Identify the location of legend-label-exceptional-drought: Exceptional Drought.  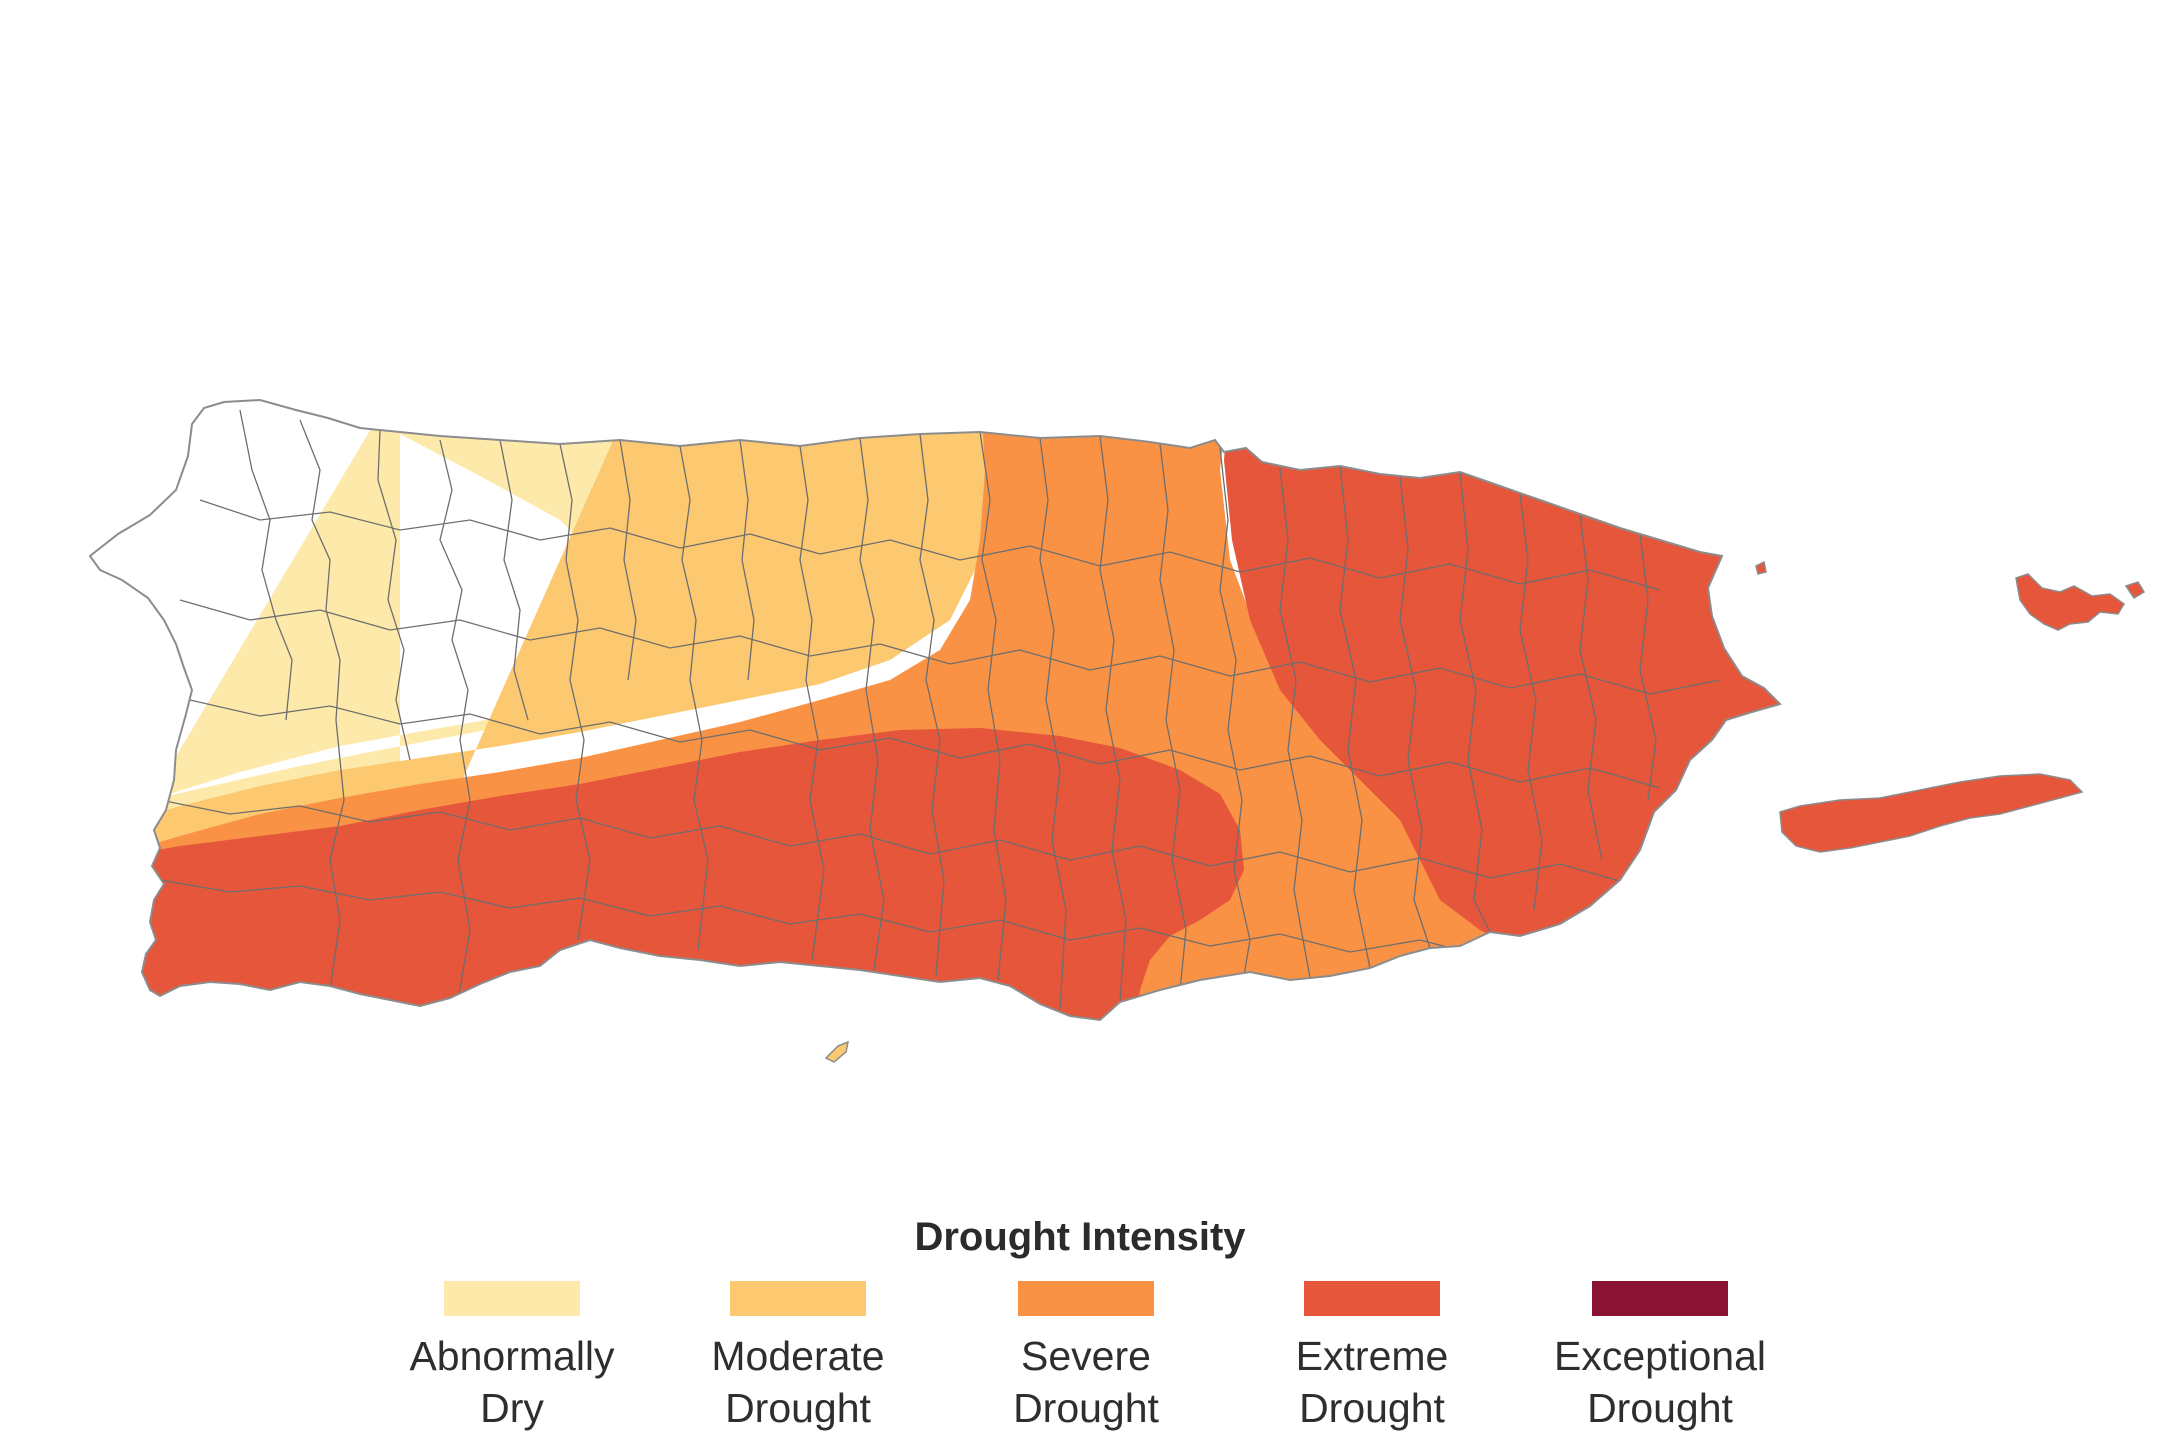
(1660, 1382).